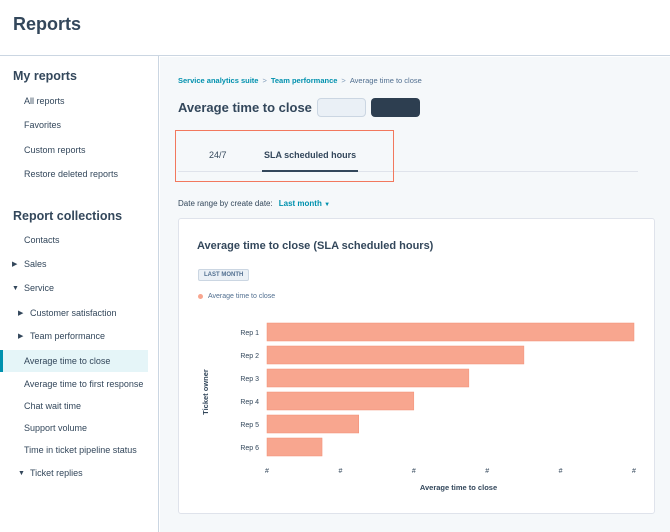 The height and width of the screenshot is (532, 670). I want to click on my-reports-heading: My reports, so click(45, 76).